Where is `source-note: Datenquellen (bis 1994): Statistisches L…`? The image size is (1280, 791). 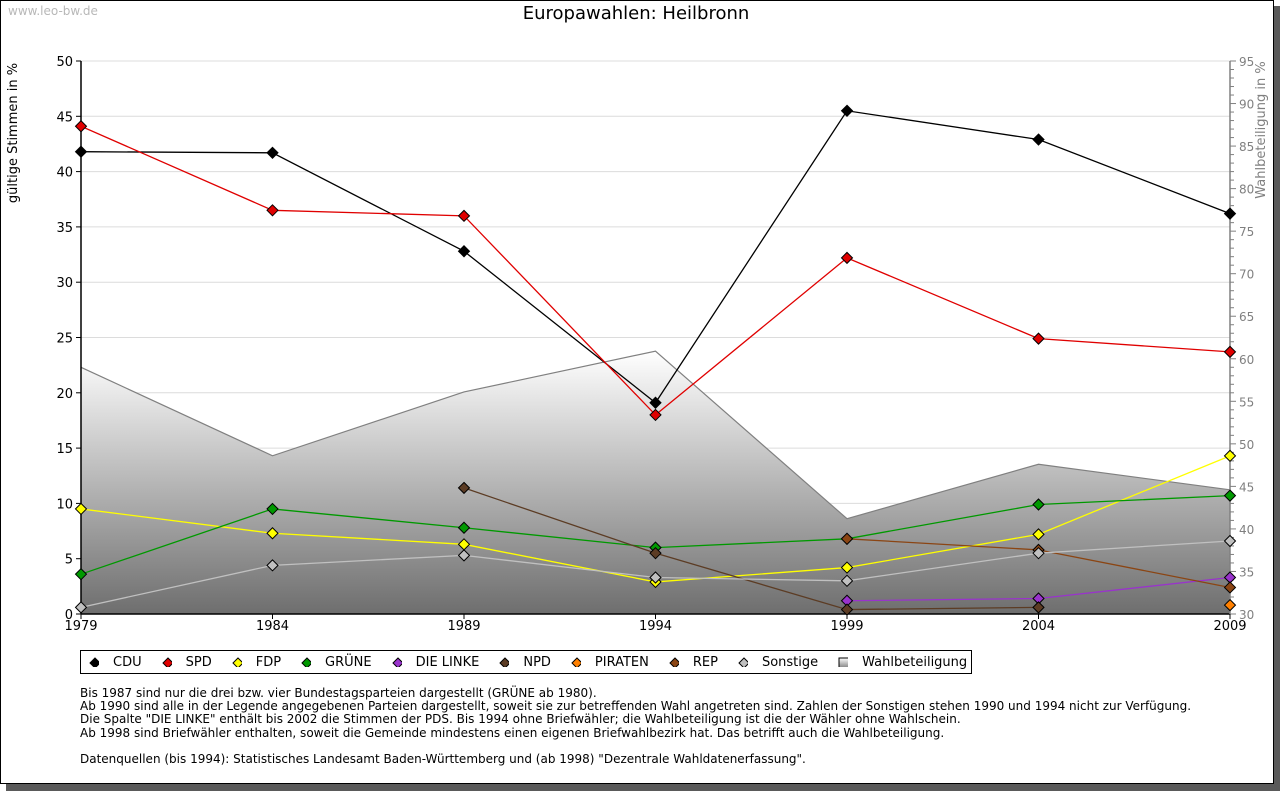 source-note: Datenquellen (bis 1994): Statistisches L… is located at coordinates (443, 758).